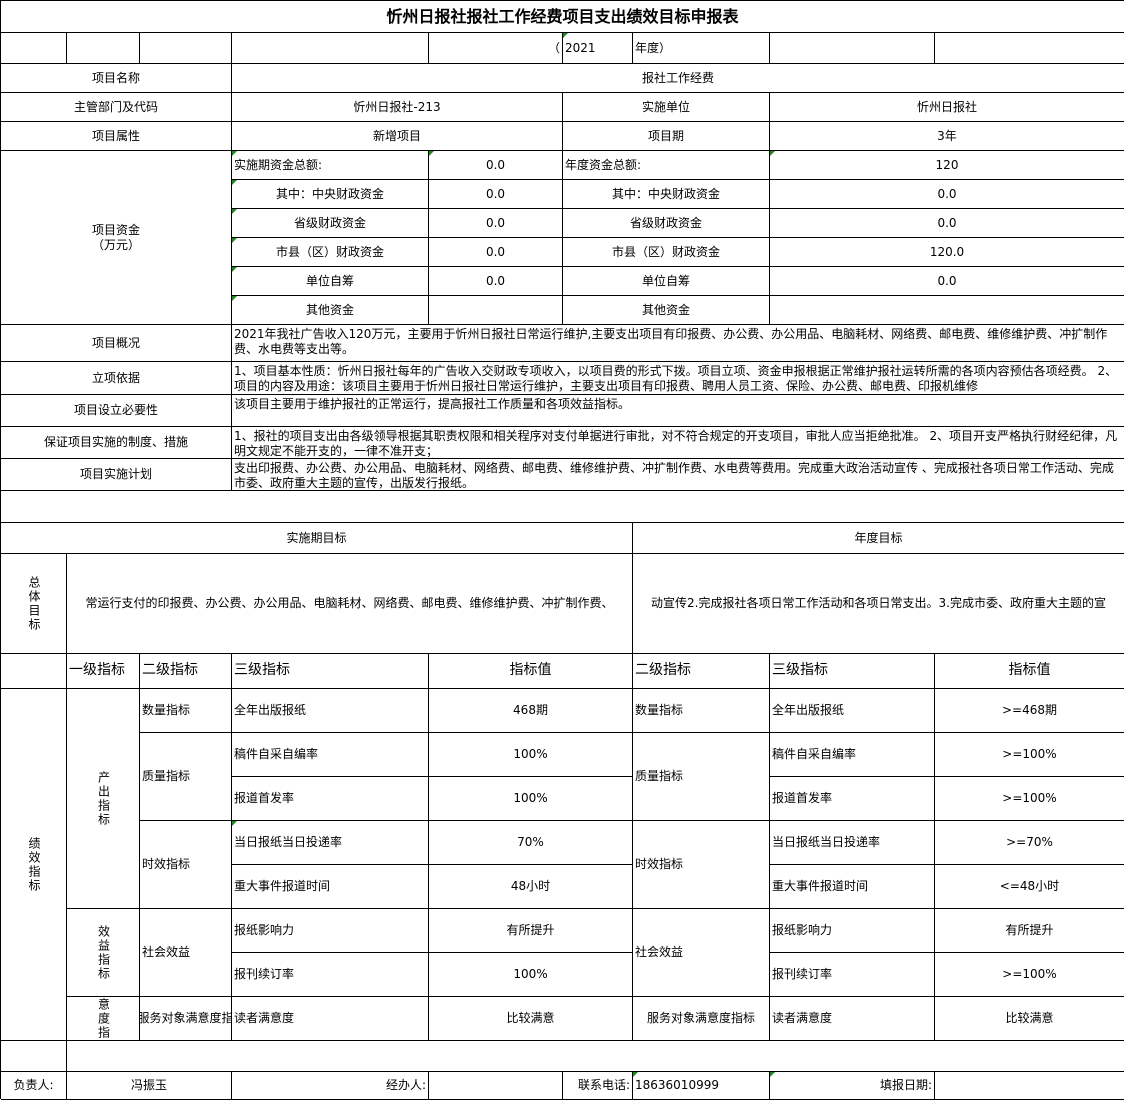 This screenshot has width=1124, height=1100. Describe the element at coordinates (116, 238) in the screenshot. I see `funds-label: 项目资金 （万元）` at that location.